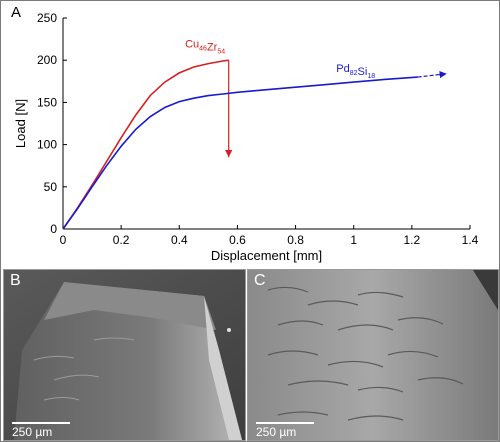  What do you see at coordinates (266, 255) in the screenshot?
I see `x-axis-label: Displacement [mm]` at bounding box center [266, 255].